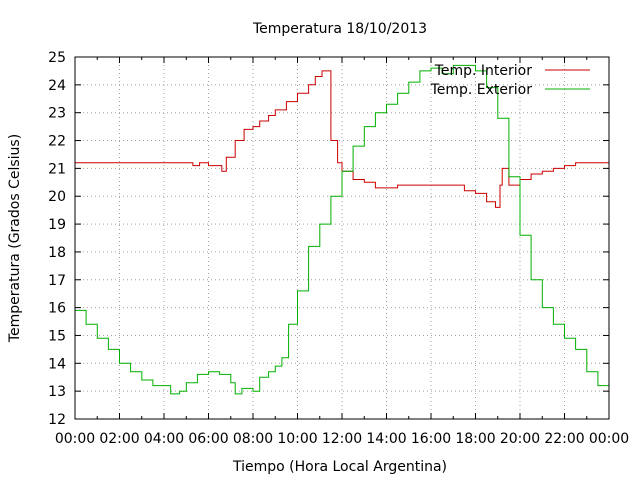 This screenshot has height=480, width=640. What do you see at coordinates (510, 80) in the screenshot?
I see `legend: Temp. Interior Temp. Exterior` at bounding box center [510, 80].